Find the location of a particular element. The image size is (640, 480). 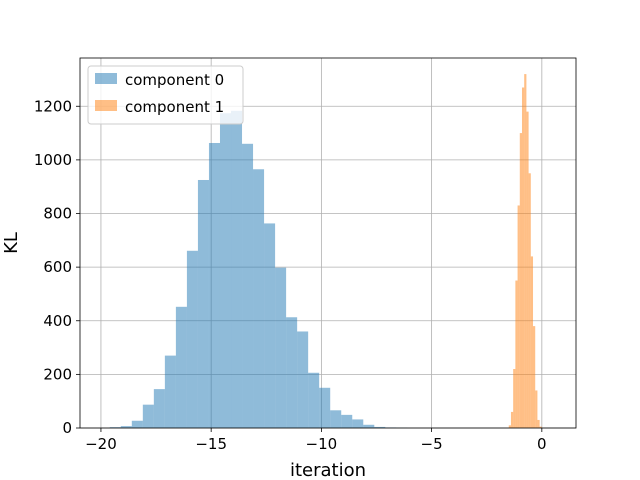

legend-label-component-1: component 1 is located at coordinates (174, 107).